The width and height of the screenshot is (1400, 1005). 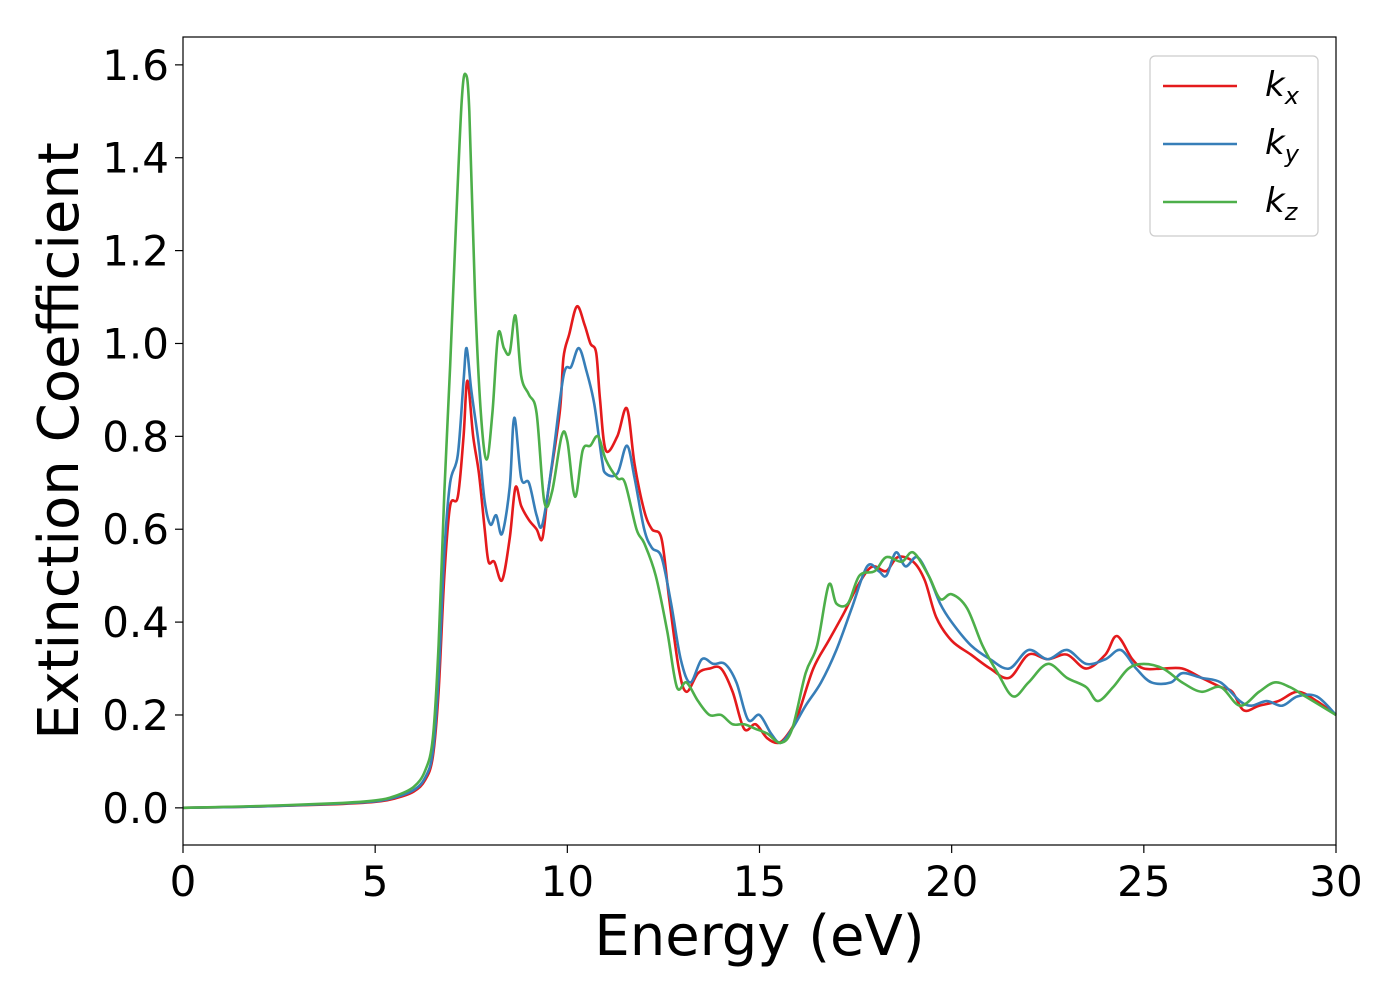 I want to click on y-tick-label: 0.2, so click(x=135, y=715).